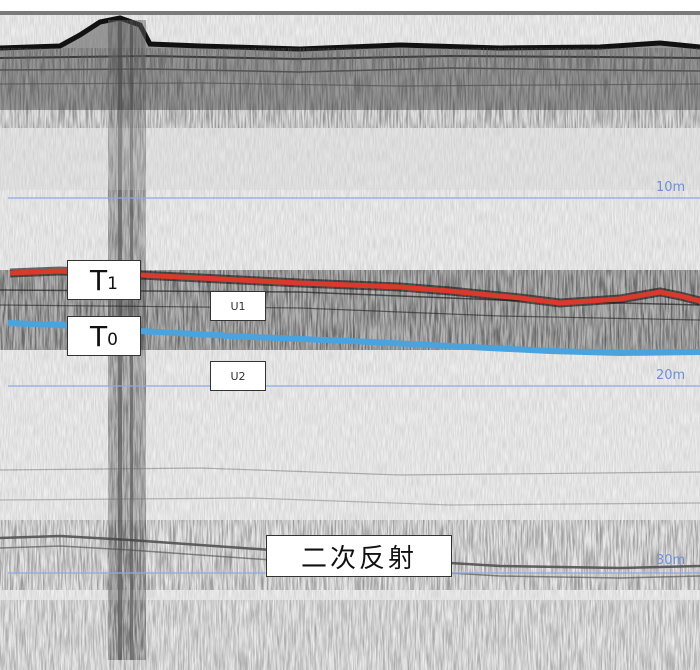  Describe the element at coordinates (671, 375) in the screenshot. I see `depth-marker-20m: 20m` at that location.